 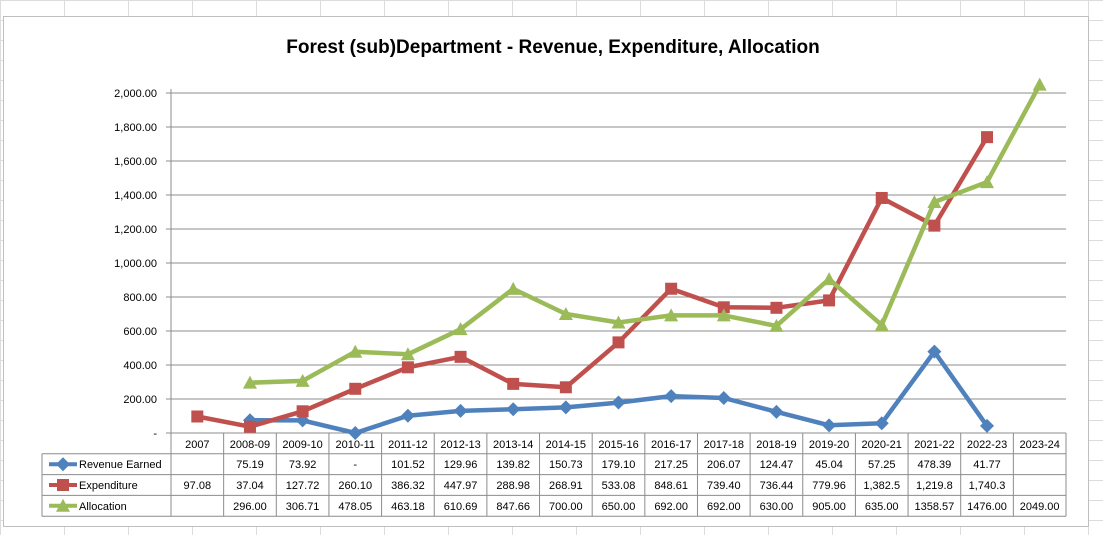 What do you see at coordinates (724, 465) in the screenshot?
I see `data-label: 206.07` at bounding box center [724, 465].